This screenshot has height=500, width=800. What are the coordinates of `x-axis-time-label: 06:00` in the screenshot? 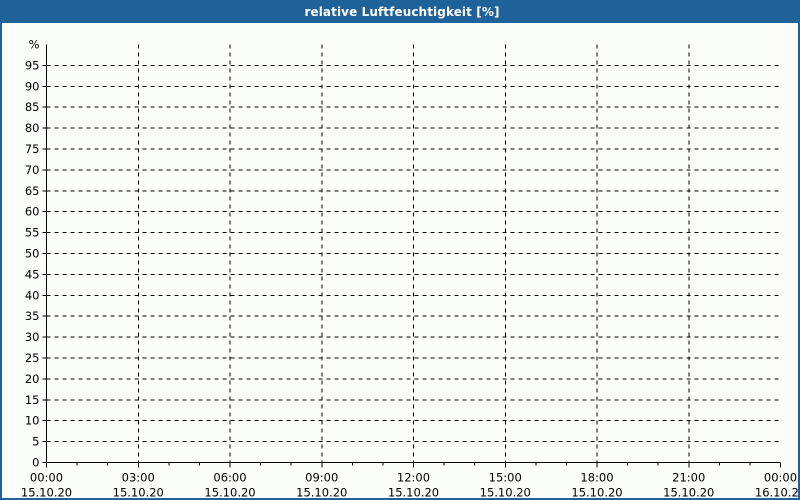 It's located at (229, 478).